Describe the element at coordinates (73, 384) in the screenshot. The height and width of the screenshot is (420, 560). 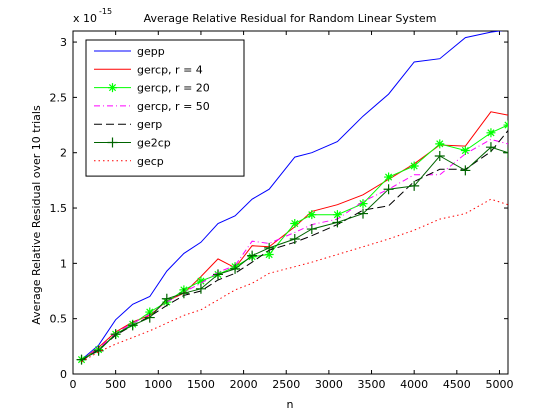
I see `x-tick-label: 0` at that location.